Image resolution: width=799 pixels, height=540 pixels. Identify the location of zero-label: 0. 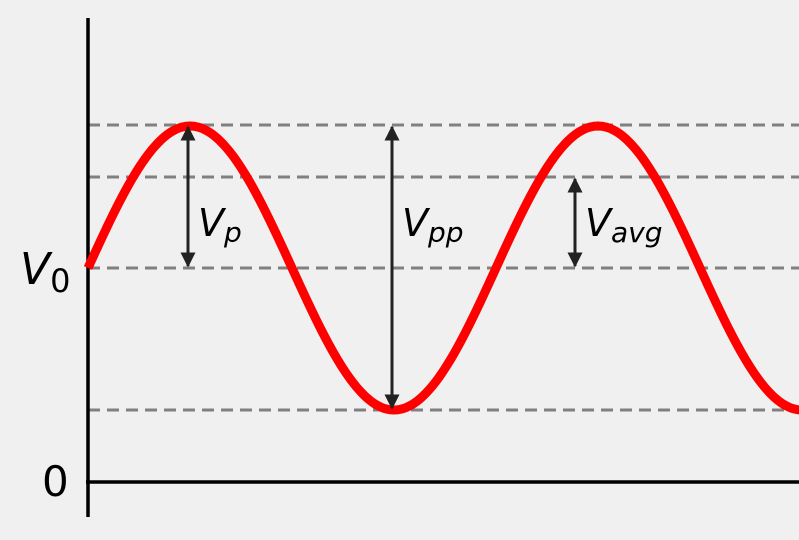
(55, 481).